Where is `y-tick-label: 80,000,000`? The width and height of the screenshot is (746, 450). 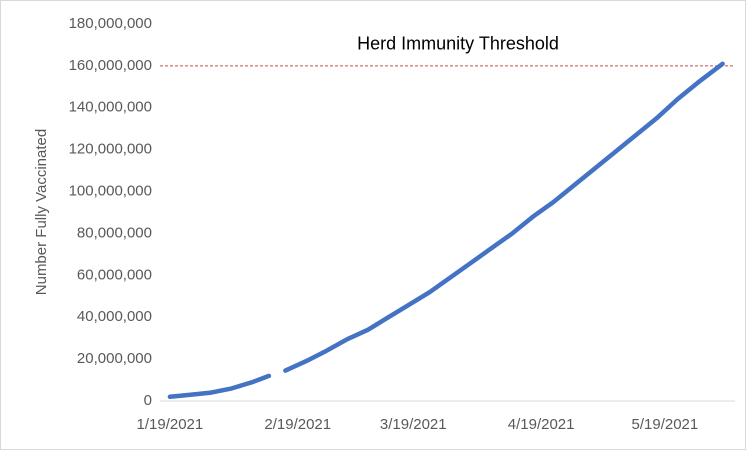 y-tick-label: 80,000,000 is located at coordinates (114, 232).